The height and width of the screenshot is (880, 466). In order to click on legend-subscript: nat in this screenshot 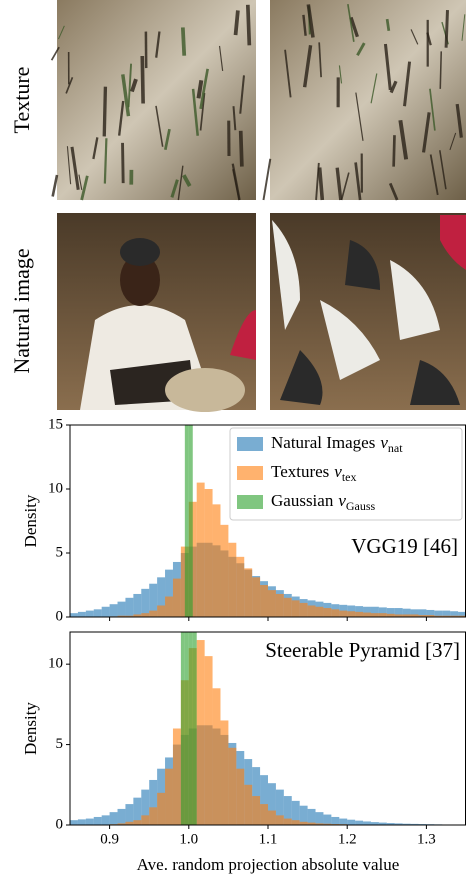, I will do `click(395, 448)`.